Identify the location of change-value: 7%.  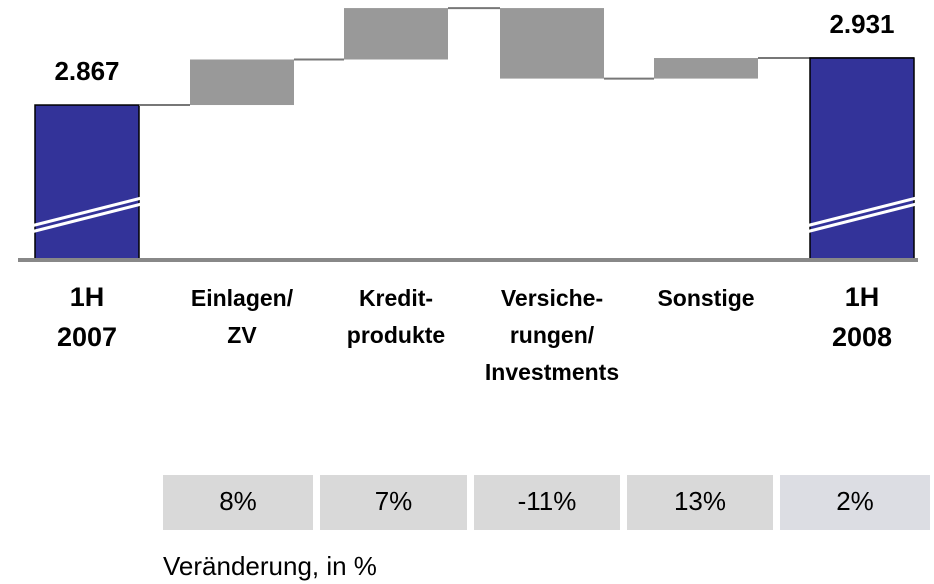
(394, 501).